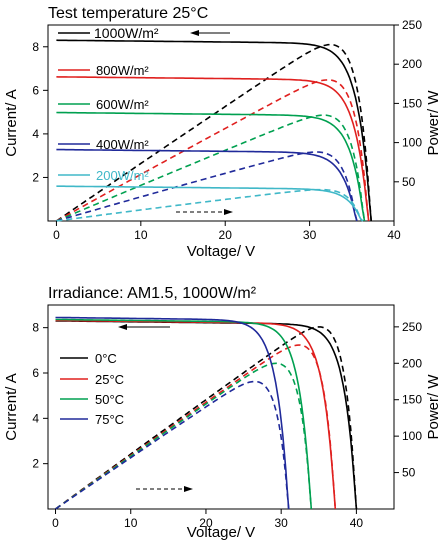  Describe the element at coordinates (122, 104) in the screenshot. I see `legend-label: 600W/m²` at that location.